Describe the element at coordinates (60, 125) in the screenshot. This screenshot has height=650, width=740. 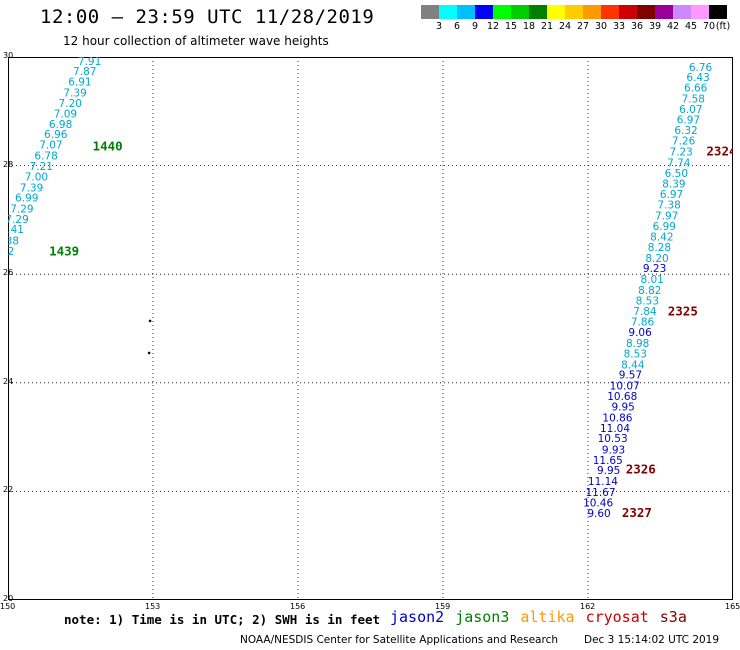
I see `wave-height-value: 6.98` at that location.